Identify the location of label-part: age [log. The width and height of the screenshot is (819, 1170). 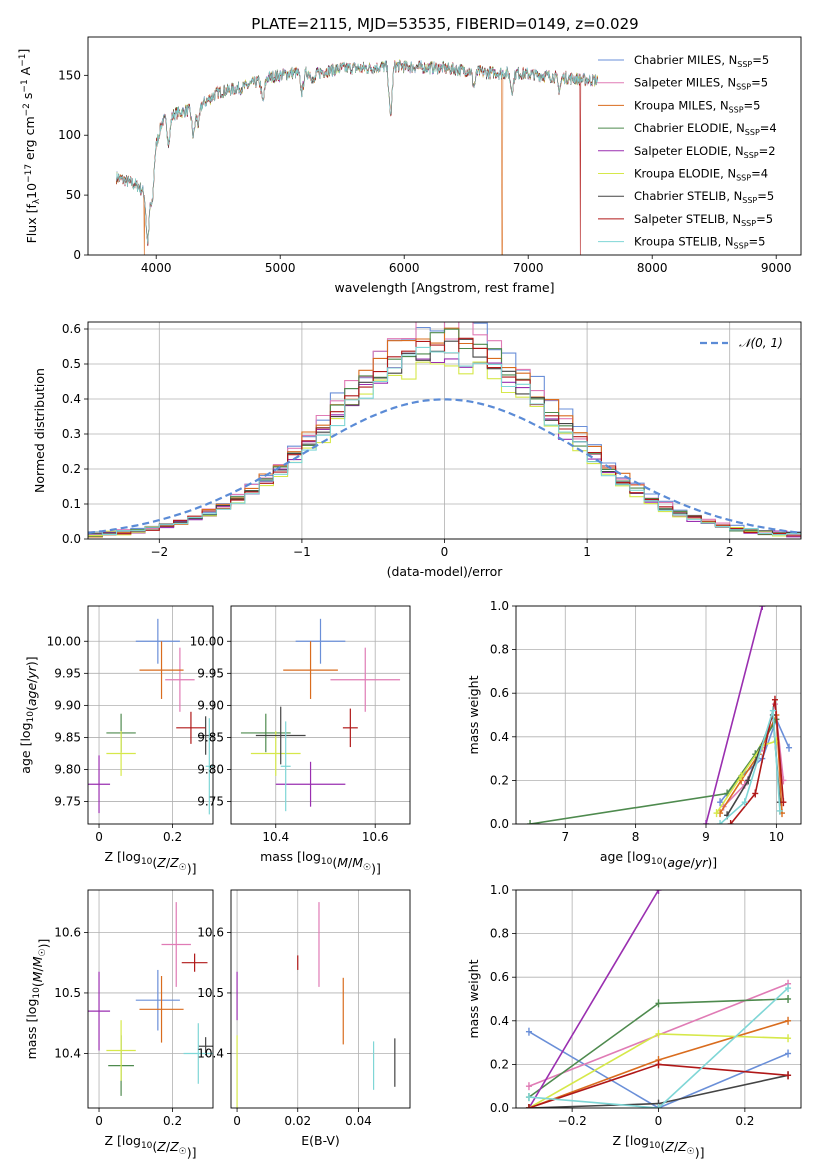
(25, 747).